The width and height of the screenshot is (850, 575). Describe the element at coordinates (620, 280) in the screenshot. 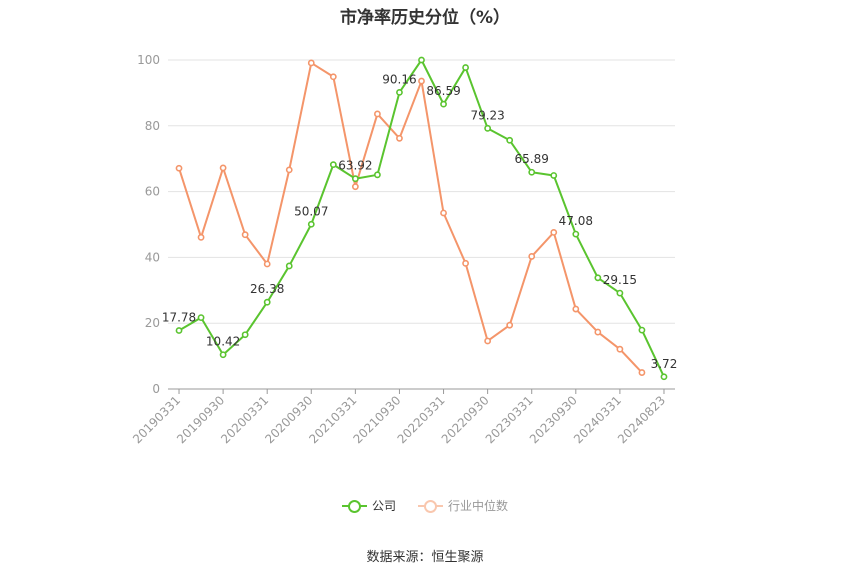

I see `data-label: 29.15` at that location.